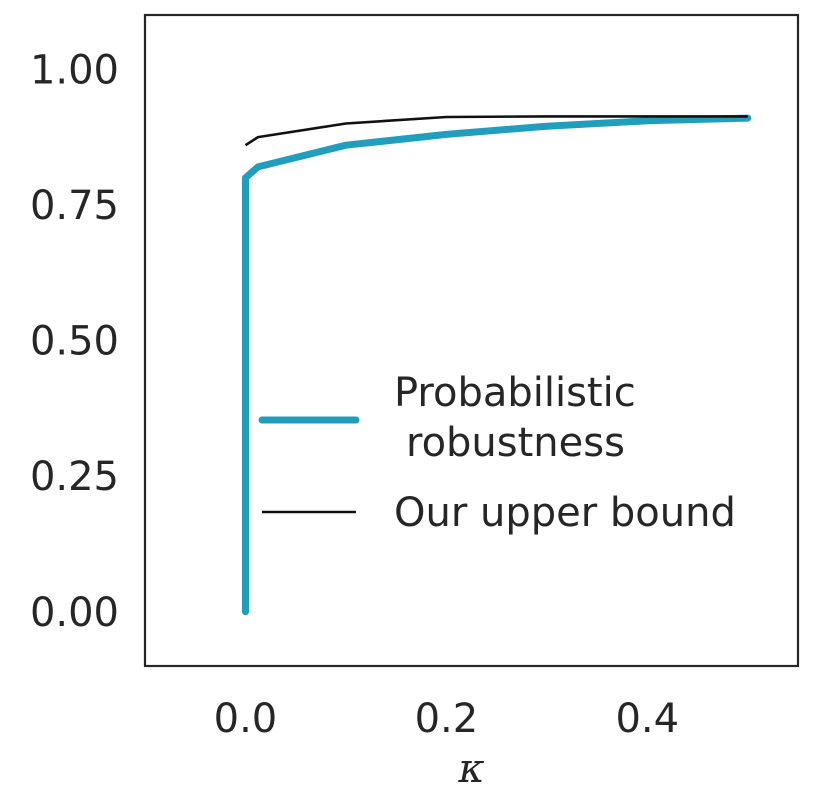  Describe the element at coordinates (74, 613) in the screenshot. I see `y-tick-label: 0.00` at that location.